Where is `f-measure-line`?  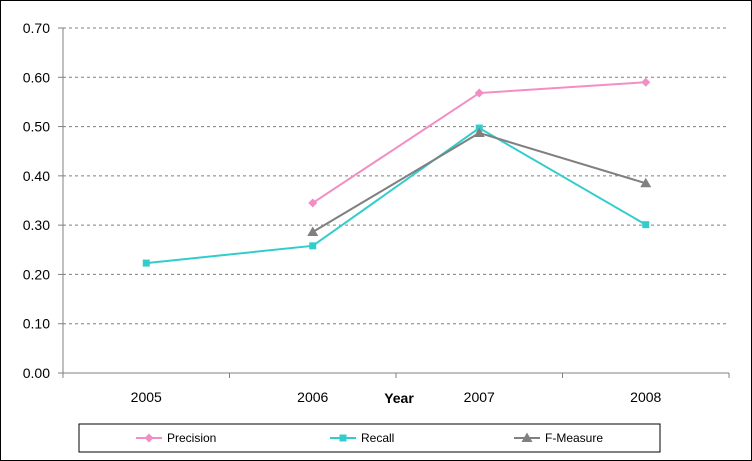
f-measure-line is located at coordinates (479, 182).